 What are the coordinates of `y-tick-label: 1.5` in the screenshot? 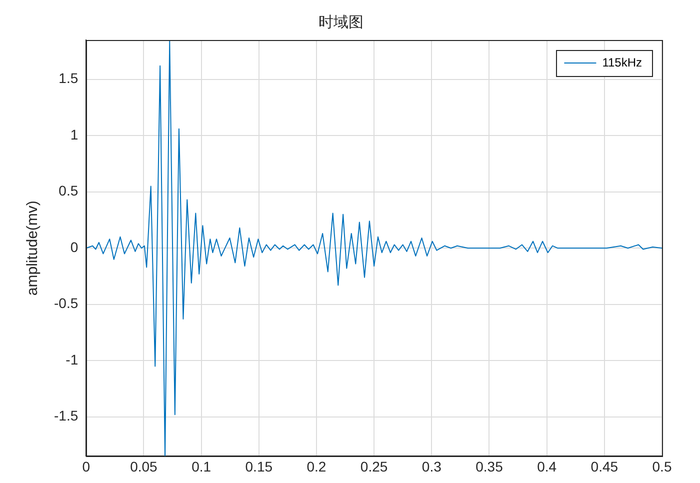 It's located at (68, 78).